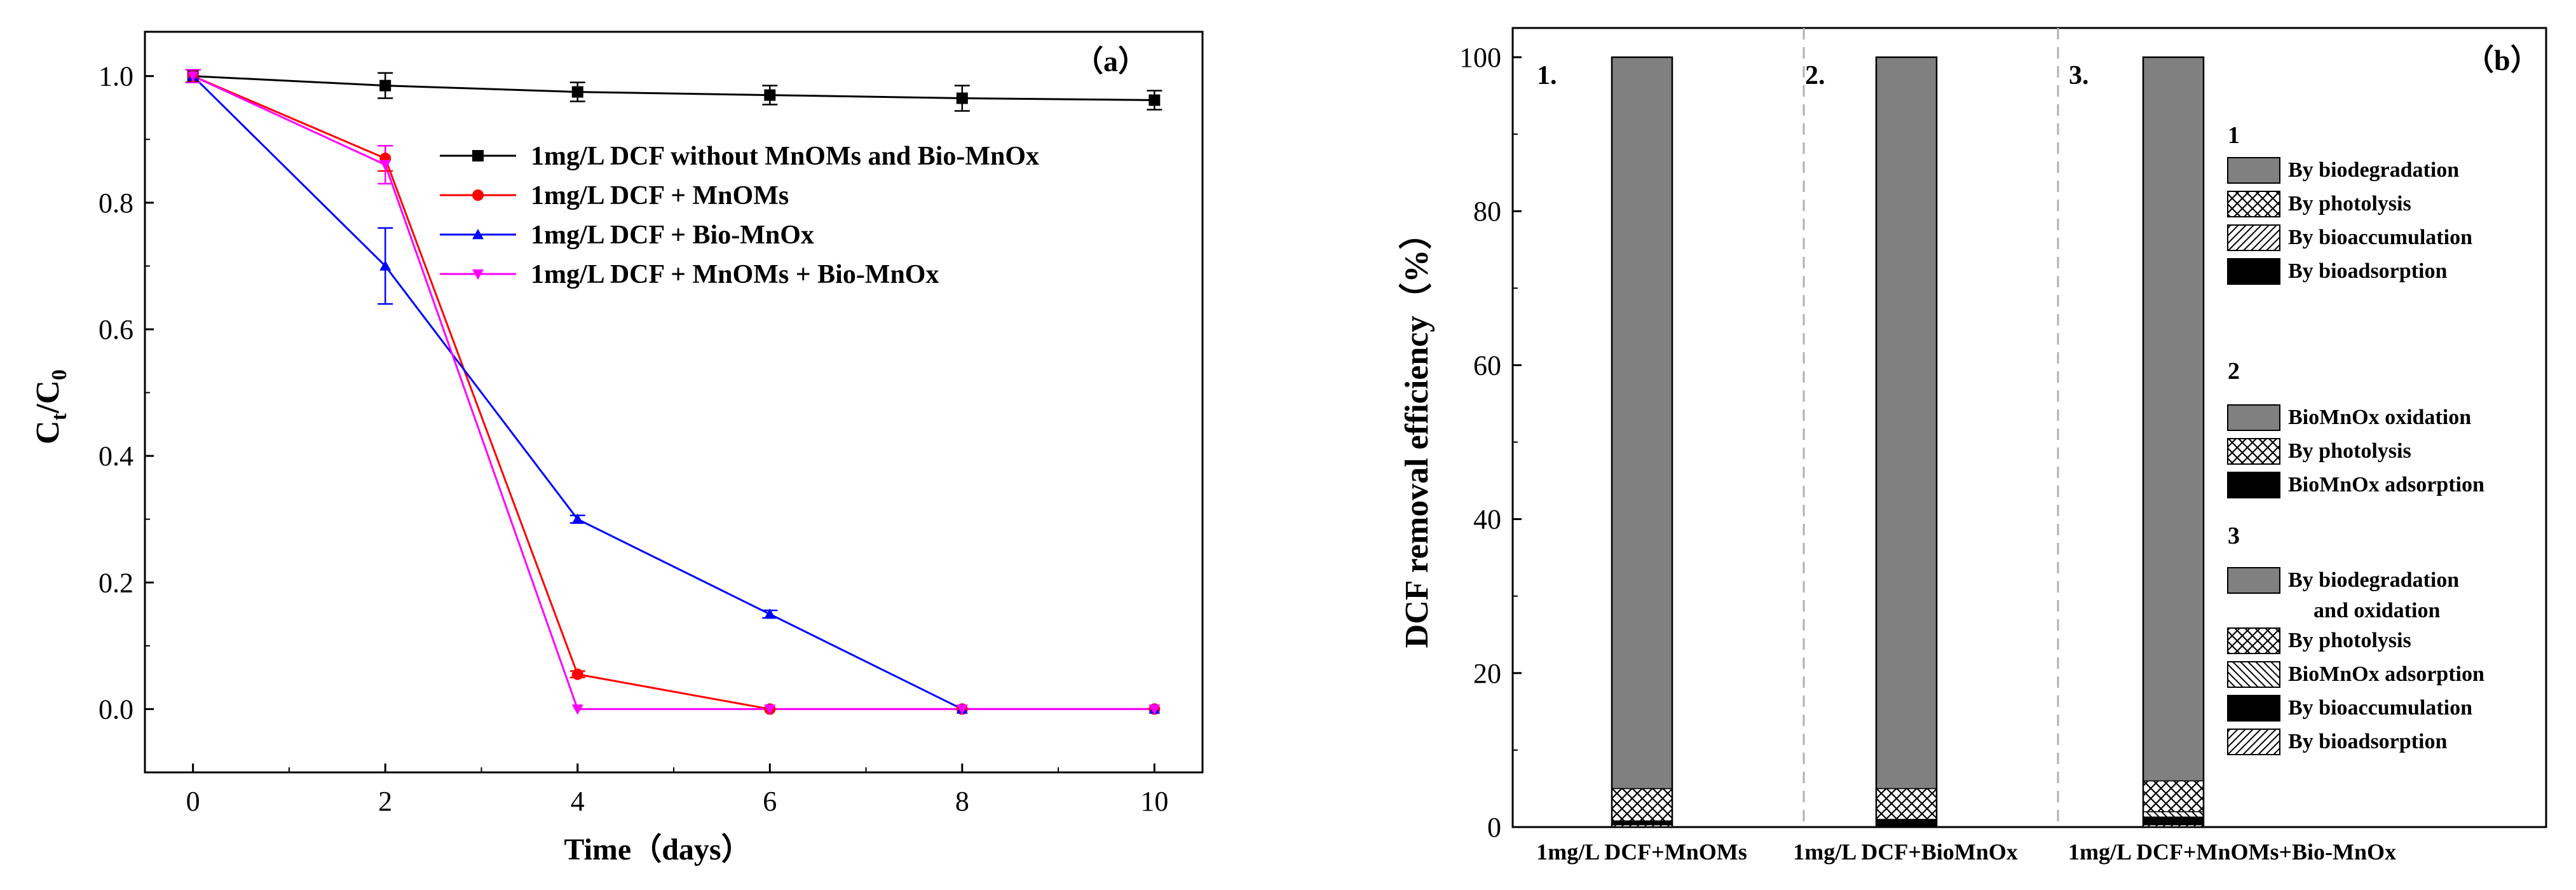  I want to click on a-x-tick-label: 4, so click(578, 801).